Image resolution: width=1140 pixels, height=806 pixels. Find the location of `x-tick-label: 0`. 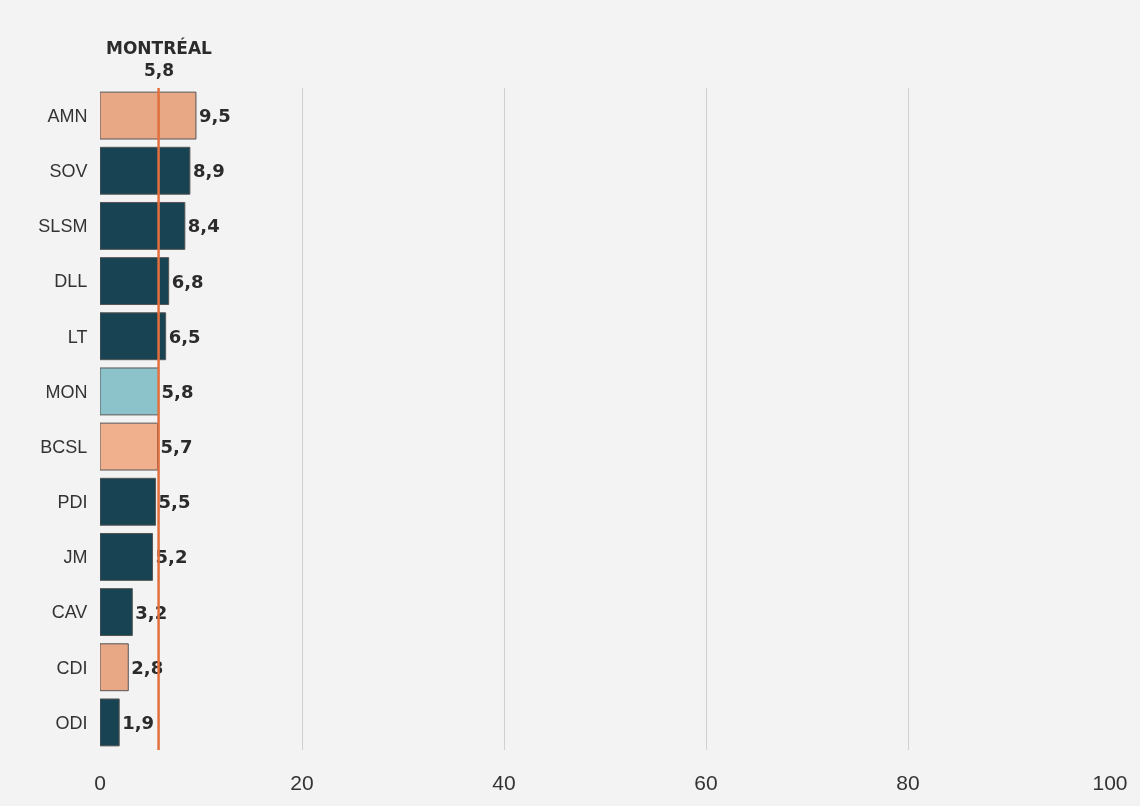

x-tick-label: 0 is located at coordinates (100, 782).